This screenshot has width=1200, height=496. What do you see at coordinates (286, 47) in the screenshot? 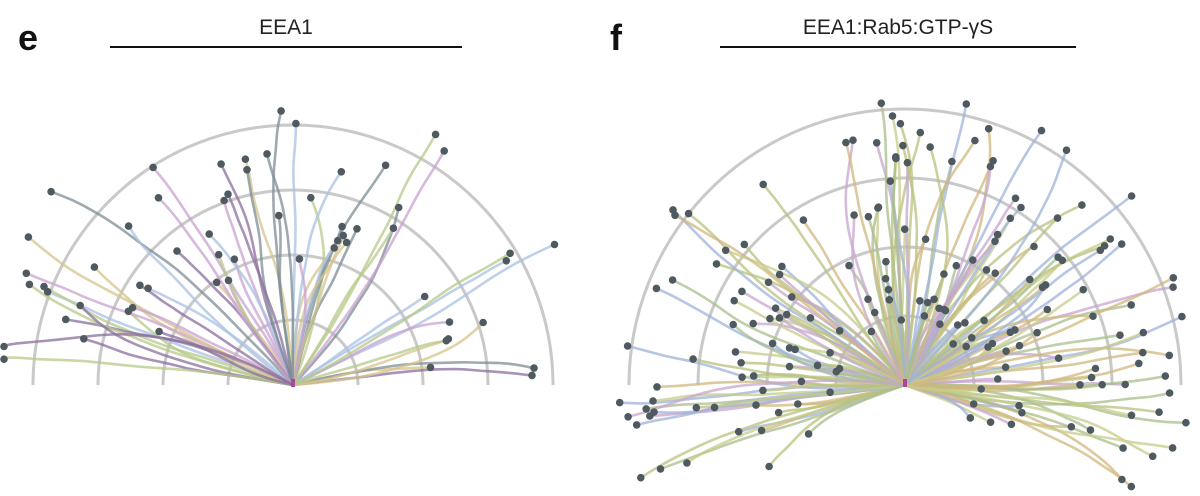
I see `title-underline` at bounding box center [286, 47].